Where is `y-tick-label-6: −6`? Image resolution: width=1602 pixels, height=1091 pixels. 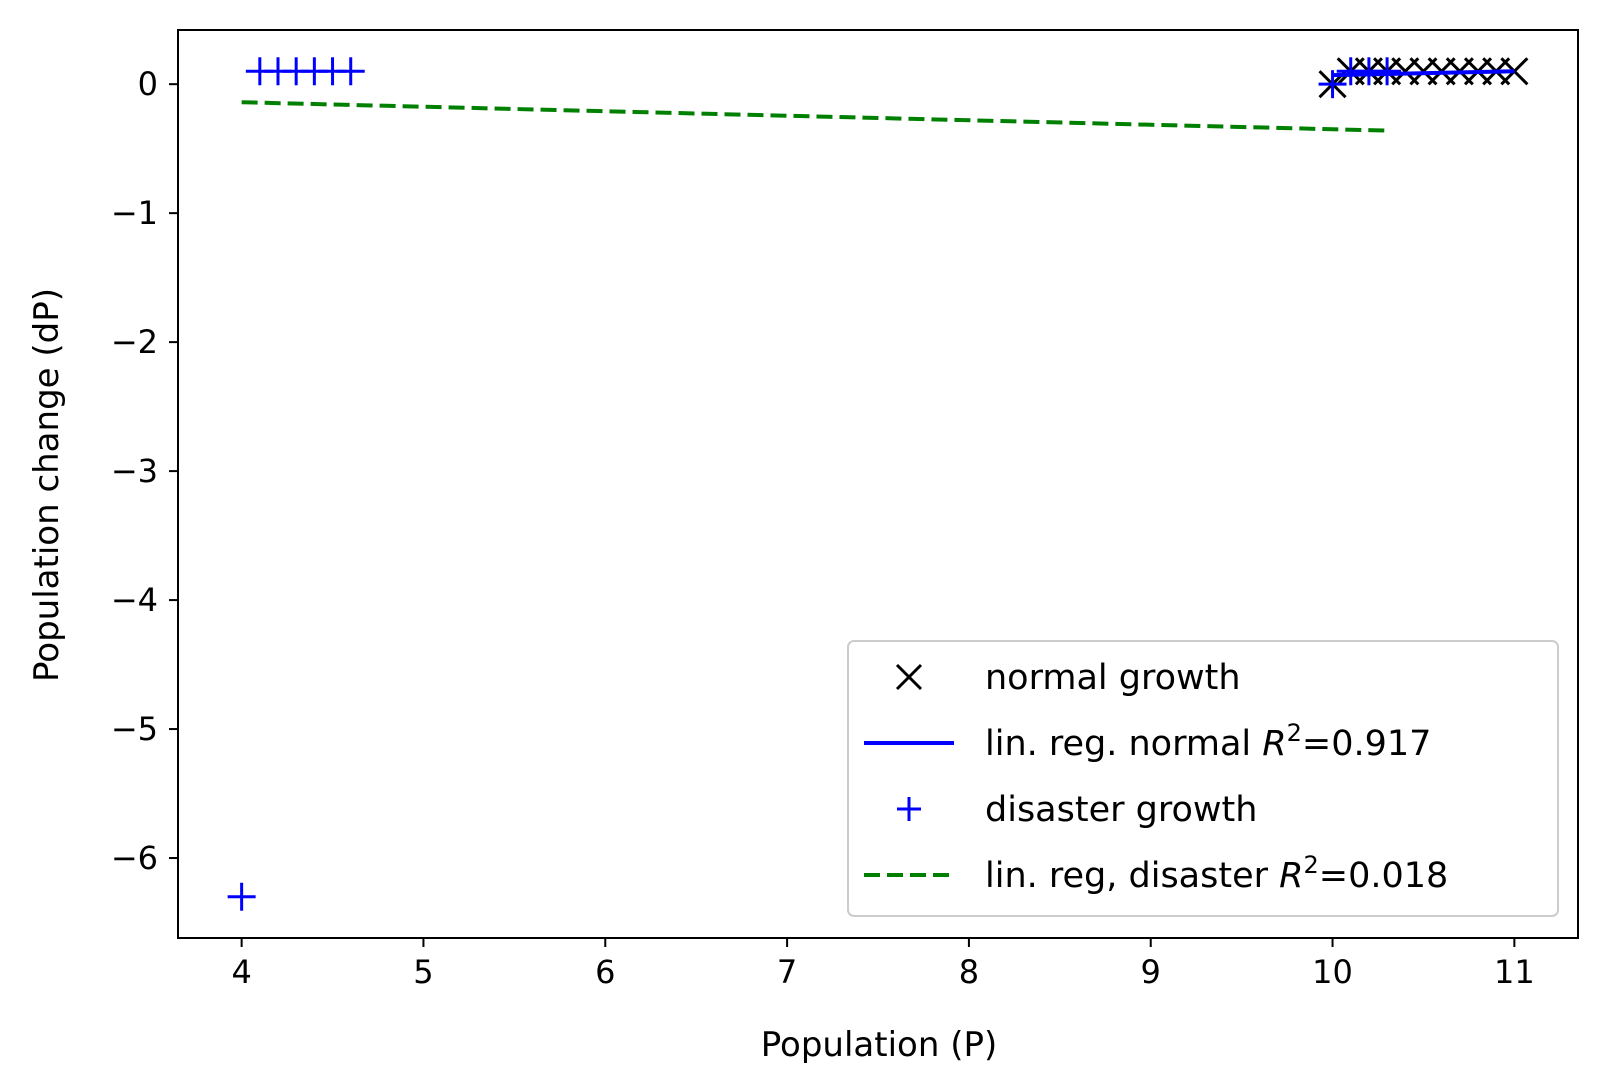 y-tick-label-6: −6 is located at coordinates (134, 858).